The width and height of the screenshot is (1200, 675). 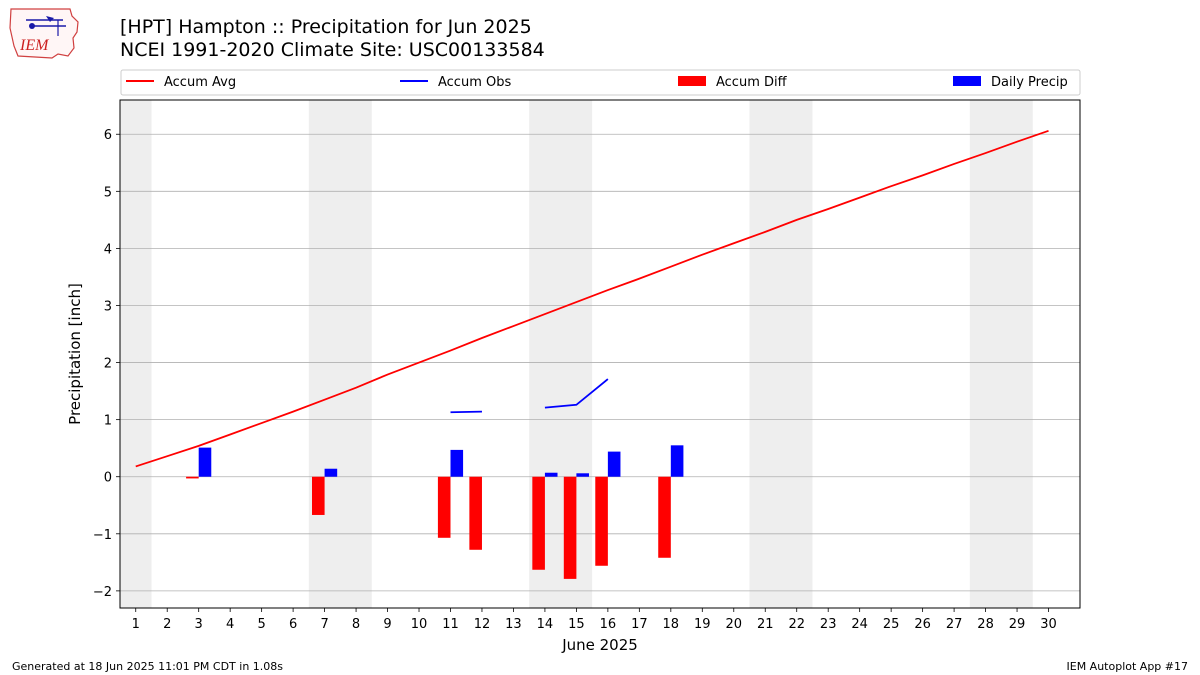 What do you see at coordinates (44, 33) in the screenshot?
I see `iem-logo: IEM` at bounding box center [44, 33].